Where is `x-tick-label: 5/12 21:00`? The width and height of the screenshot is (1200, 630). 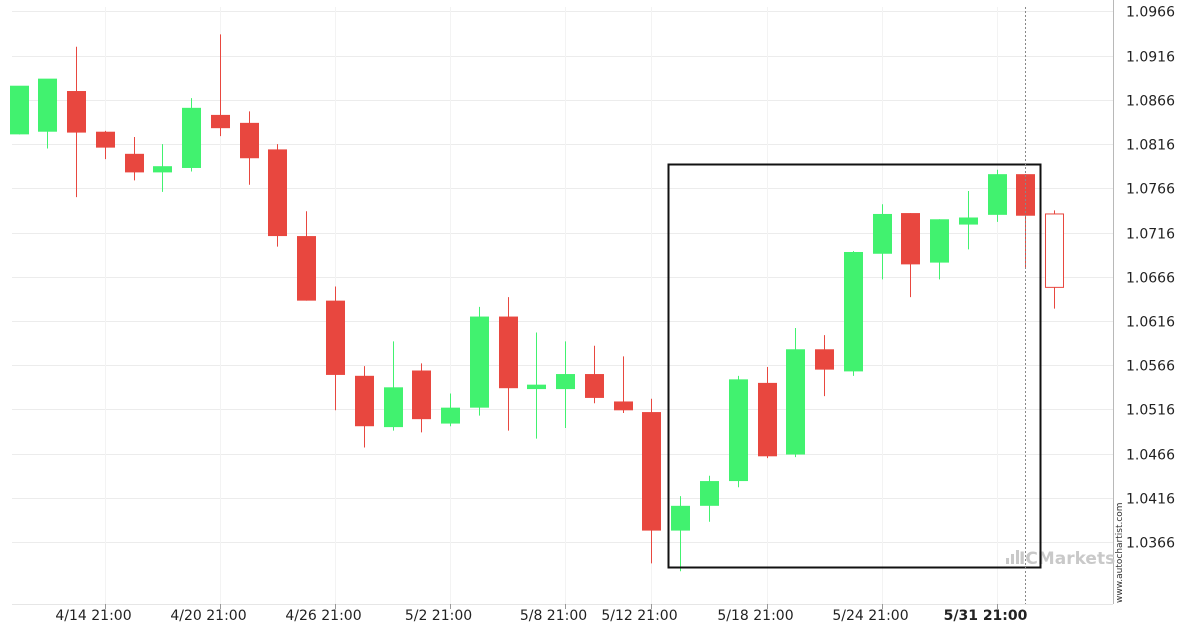
x-tick-label: 5/12 21:00 is located at coordinates (639, 616).